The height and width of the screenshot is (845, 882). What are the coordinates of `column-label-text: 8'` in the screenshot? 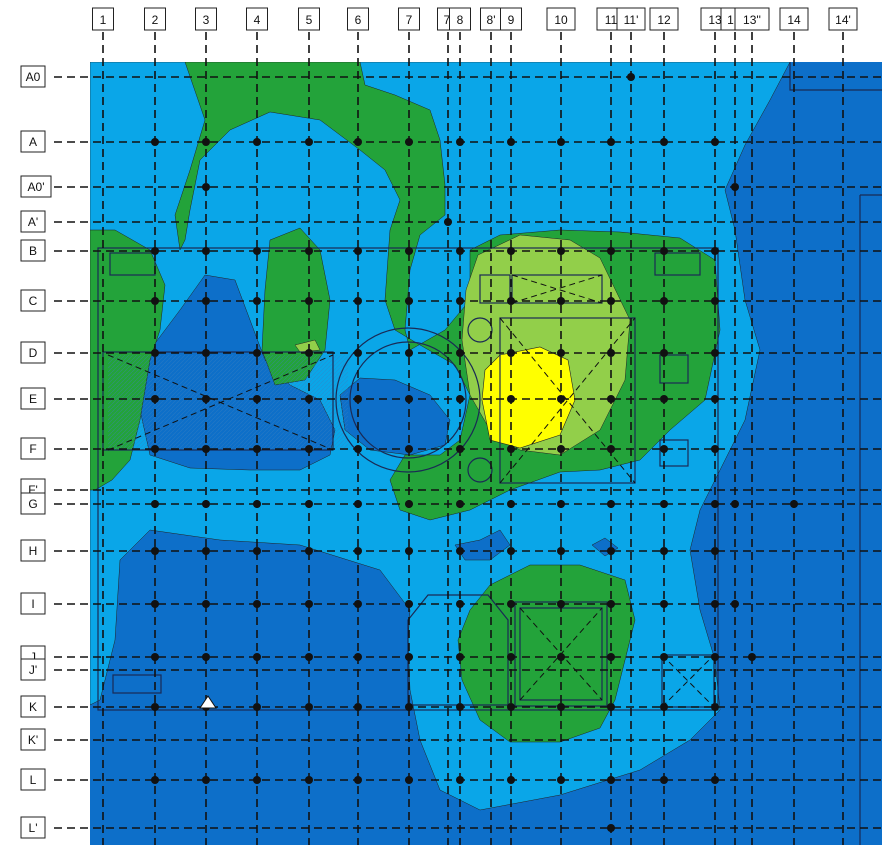 It's located at (491, 20).